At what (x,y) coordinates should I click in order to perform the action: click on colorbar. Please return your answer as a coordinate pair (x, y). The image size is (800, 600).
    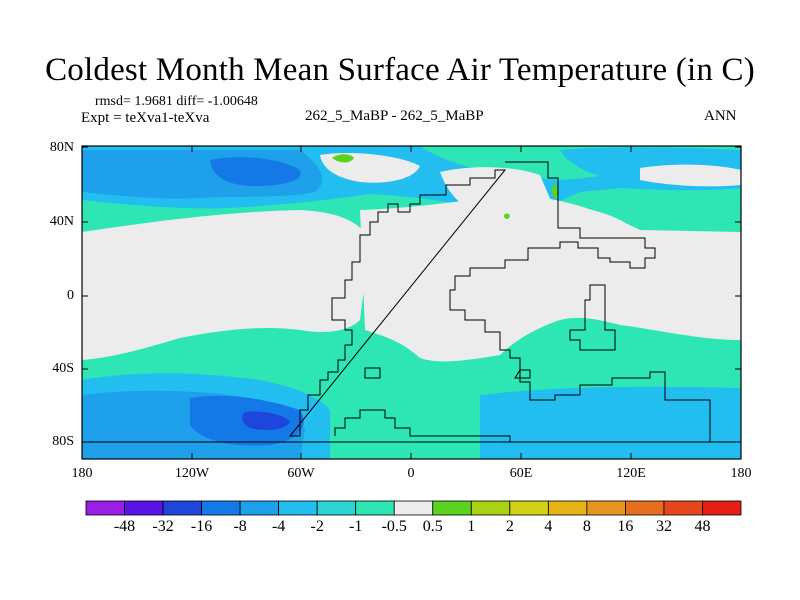
    Looking at the image, I should click on (413, 508).